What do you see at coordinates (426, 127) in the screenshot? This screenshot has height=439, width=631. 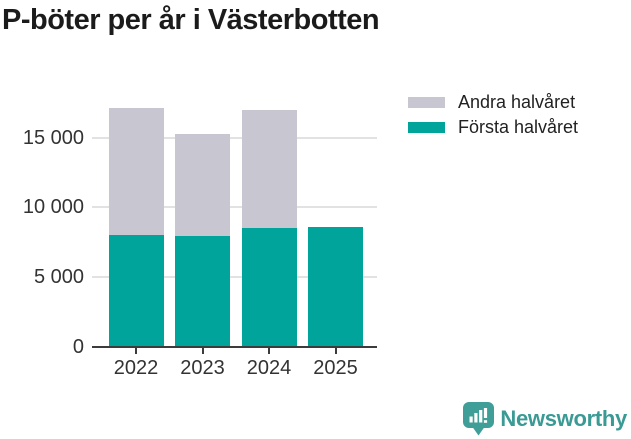 I see `legend-swatch-teal` at bounding box center [426, 127].